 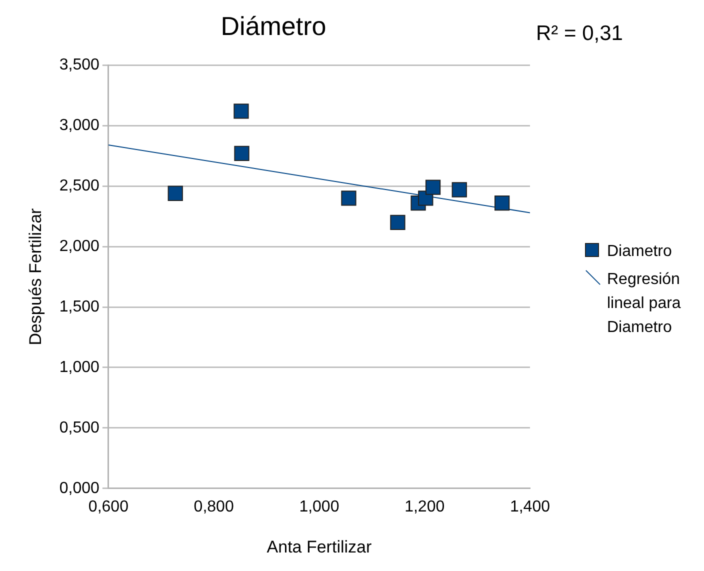 I want to click on y-tick-label: 3,000, so click(x=79, y=125).